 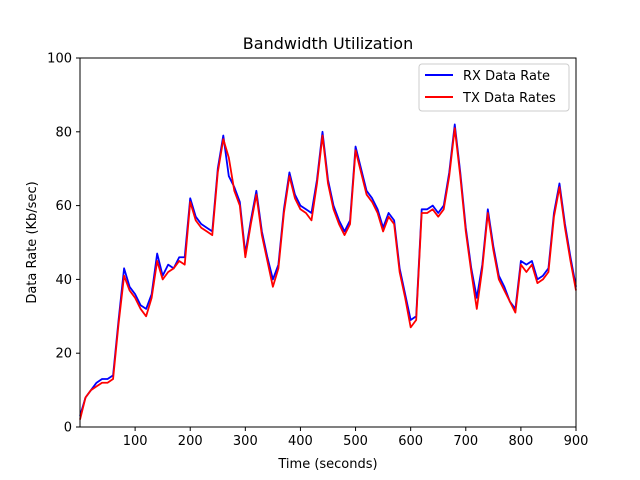 I want to click on chart-title: Bandwidth Utilization, so click(x=328, y=43).